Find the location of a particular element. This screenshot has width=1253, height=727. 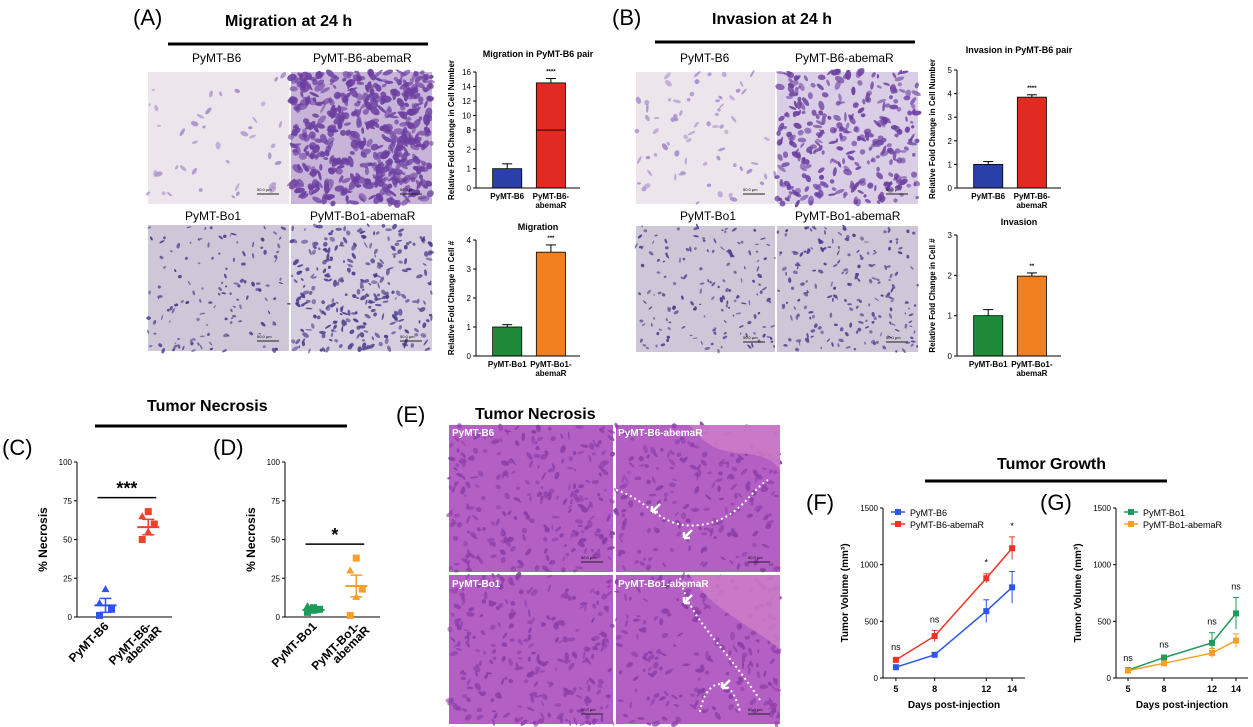

invasion-b6-image-bg is located at coordinates (705, 138).